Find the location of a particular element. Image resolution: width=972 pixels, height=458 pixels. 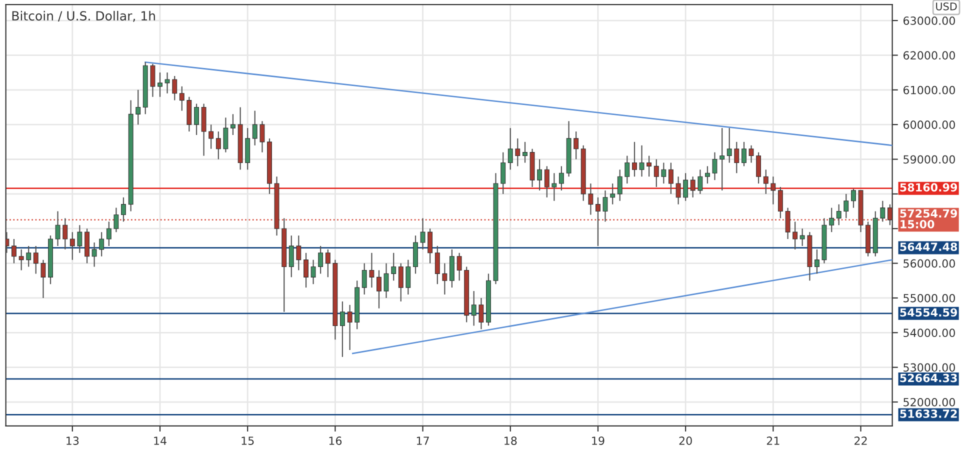

x-tick-label: 22 is located at coordinates (860, 440).